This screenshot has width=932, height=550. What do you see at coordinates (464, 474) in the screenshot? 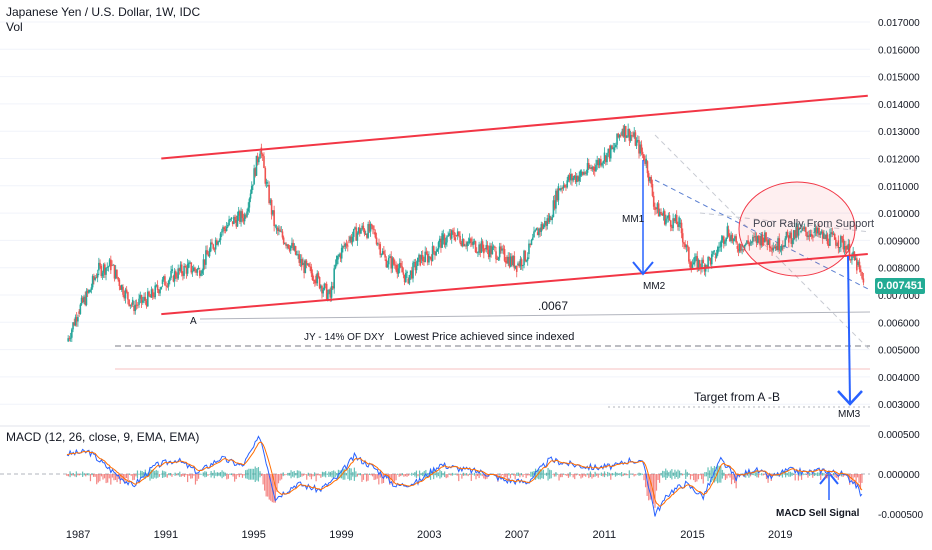
I see `macd-signal-line` at bounding box center [464, 474].